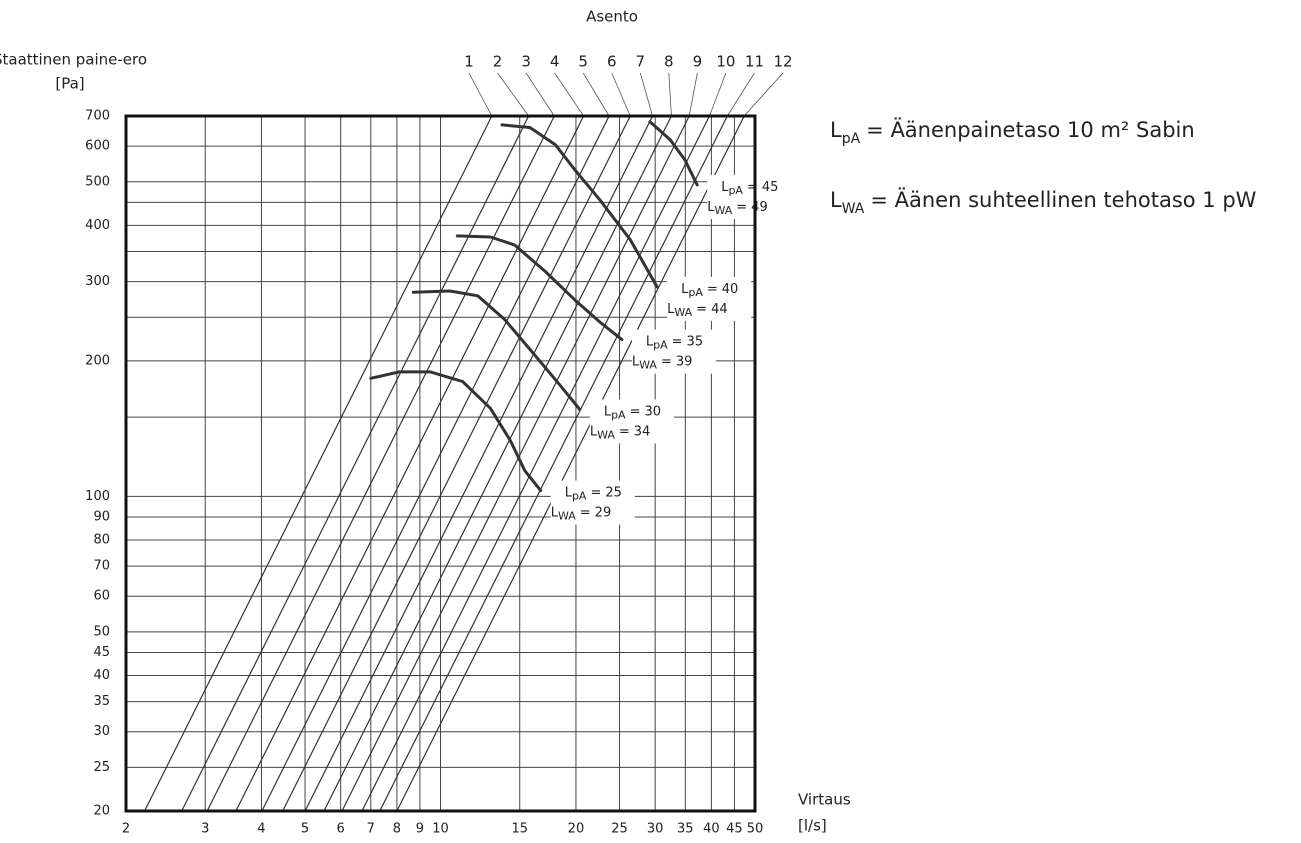 This screenshot has width=1301, height=843. I want to click on y-tick-label: 600, so click(97, 146).